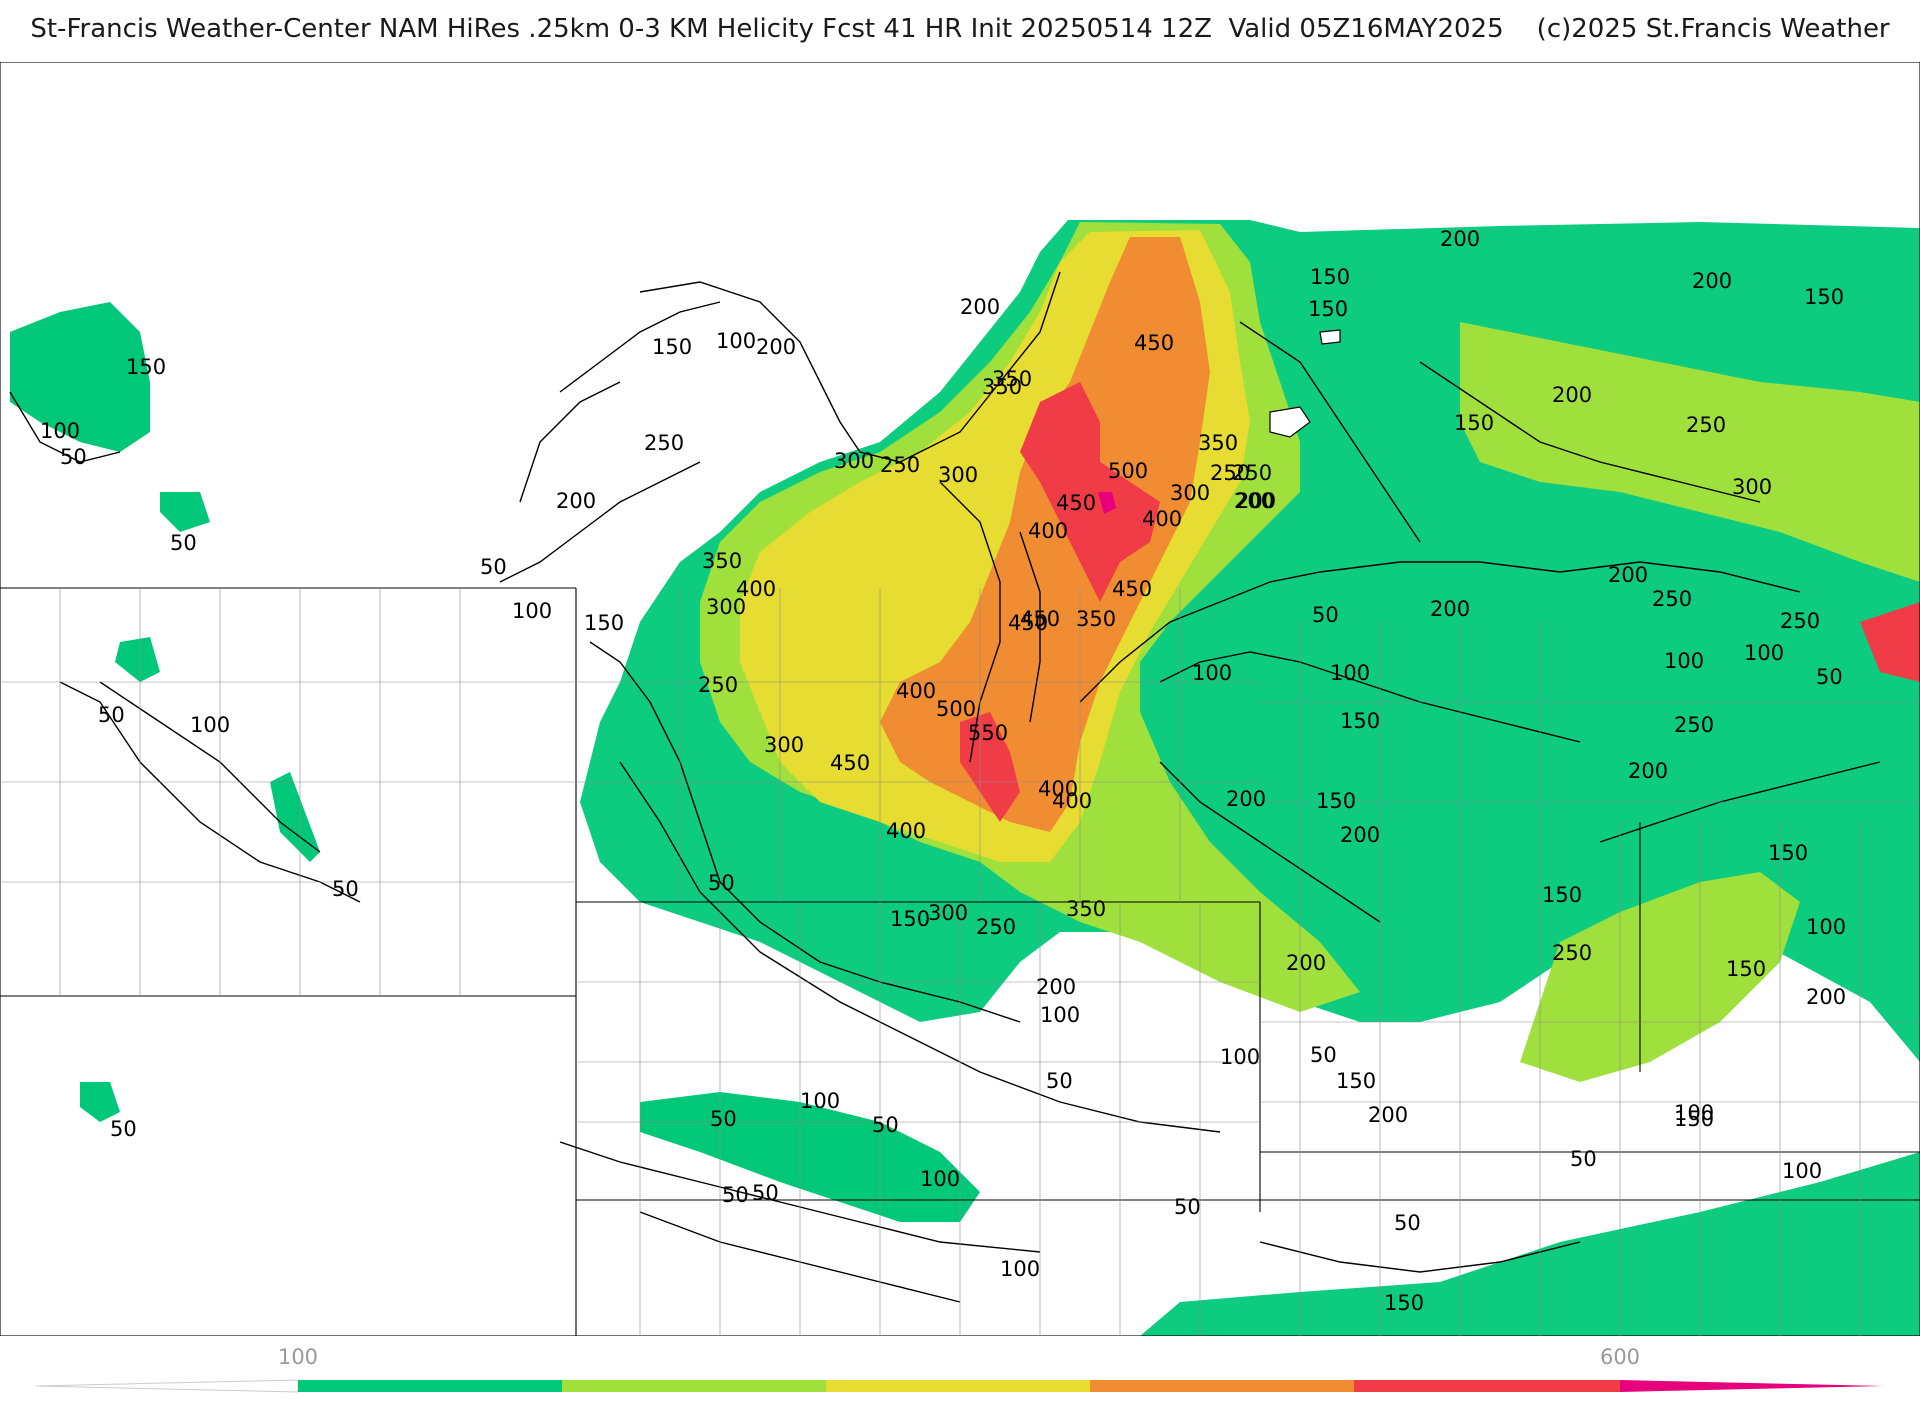  Describe the element at coordinates (1690, 452) in the screenshot. I see `fill-band-200-east` at that location.